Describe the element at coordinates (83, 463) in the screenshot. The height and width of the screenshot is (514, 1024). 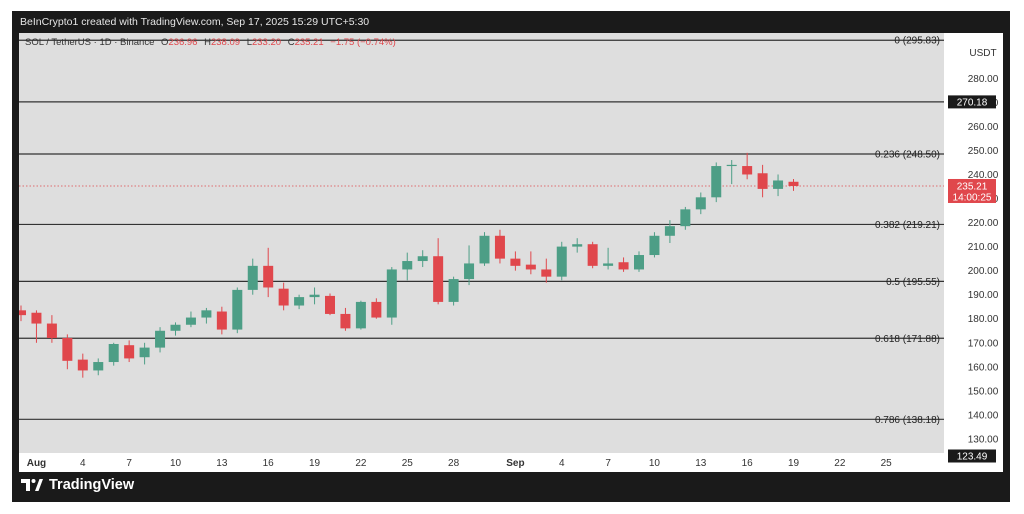
I see `x-tick-label: 4` at that location.